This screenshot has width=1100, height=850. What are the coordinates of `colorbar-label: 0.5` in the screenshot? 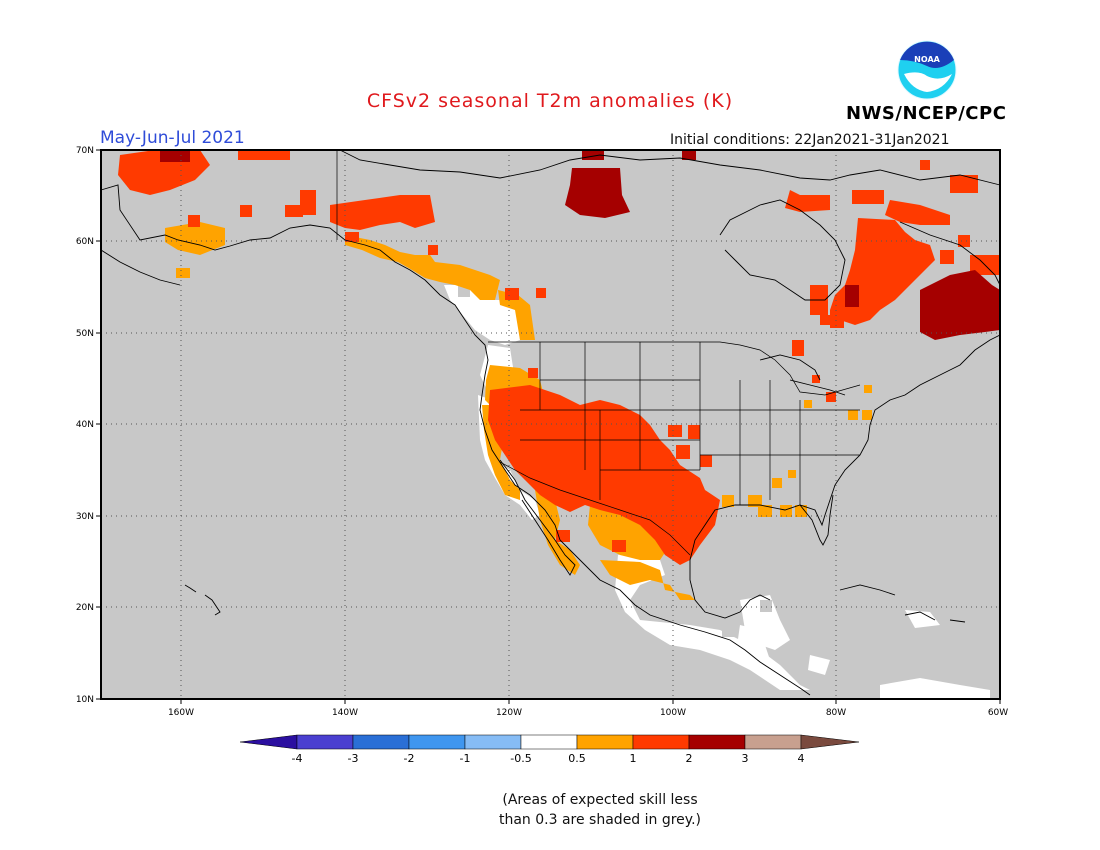 It's located at (577, 758).